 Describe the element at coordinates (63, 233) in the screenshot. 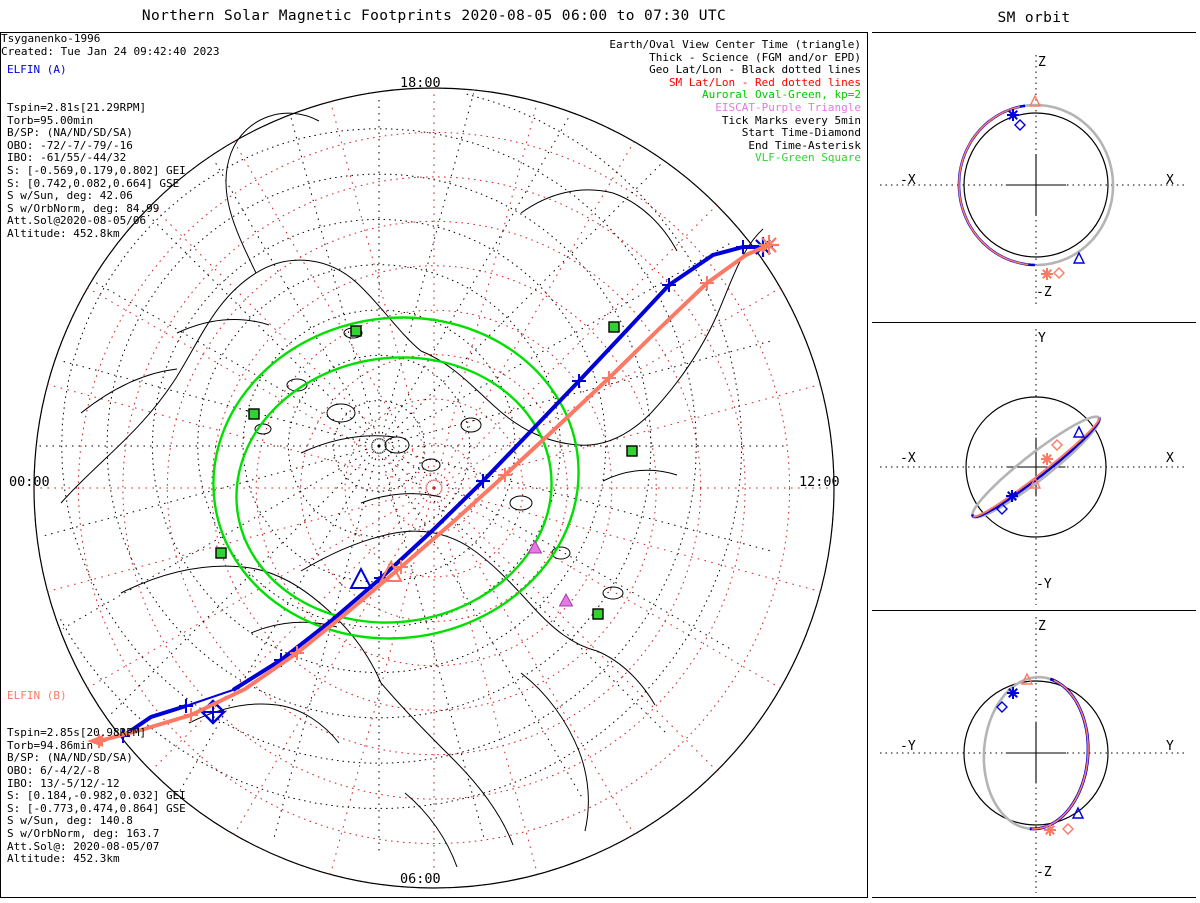

I see `info-line: Altitude: 452.8km` at that location.